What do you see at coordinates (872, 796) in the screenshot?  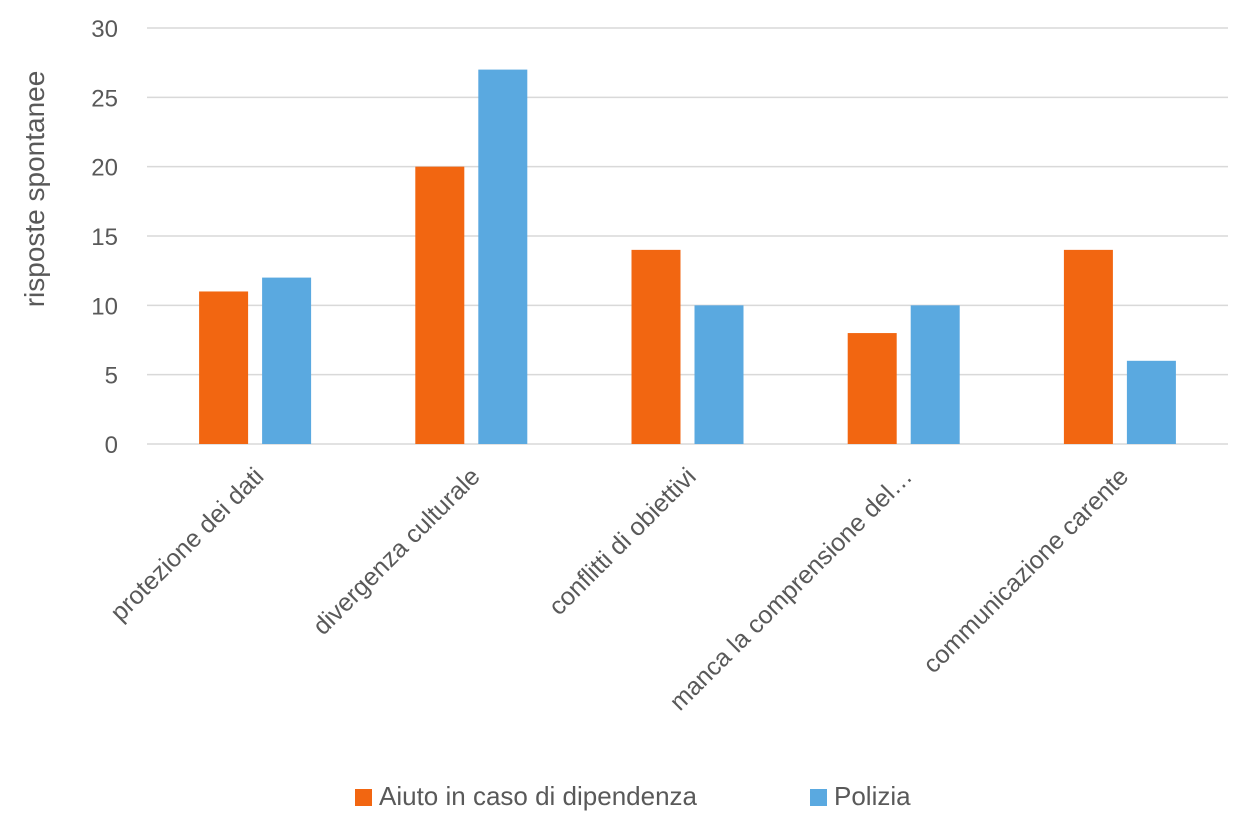 I see `legend-label: Polizia` at bounding box center [872, 796].